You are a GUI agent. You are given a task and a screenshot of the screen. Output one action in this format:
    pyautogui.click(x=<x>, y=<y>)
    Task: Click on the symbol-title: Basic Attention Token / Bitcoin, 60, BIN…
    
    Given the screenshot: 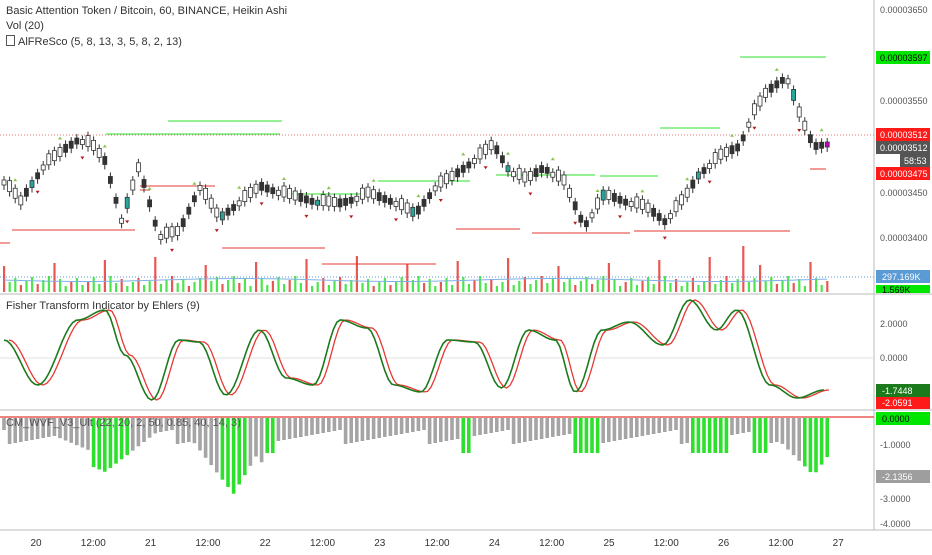 What is the action you would take?
    pyautogui.click(x=147, y=11)
    